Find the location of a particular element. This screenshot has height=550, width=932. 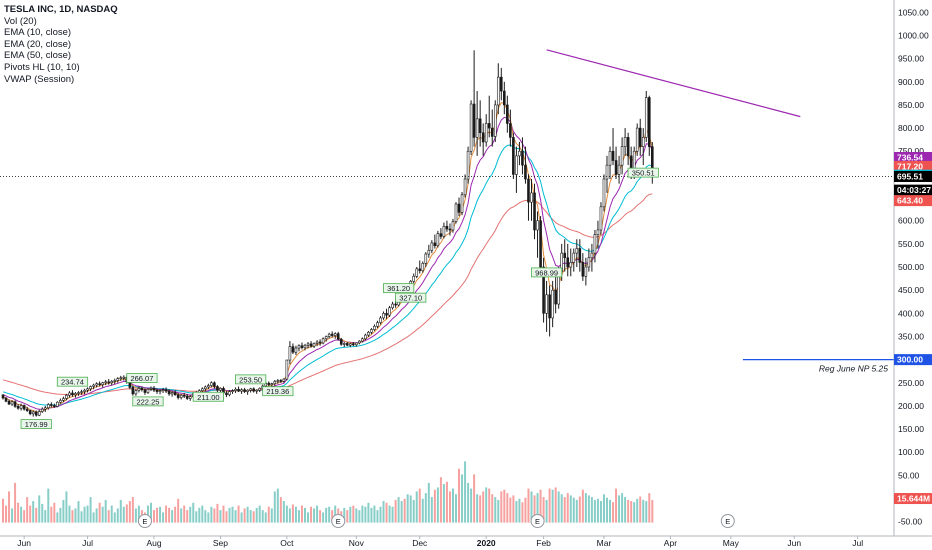

legend-ema-20: EMA (20, close) is located at coordinates (38, 44).